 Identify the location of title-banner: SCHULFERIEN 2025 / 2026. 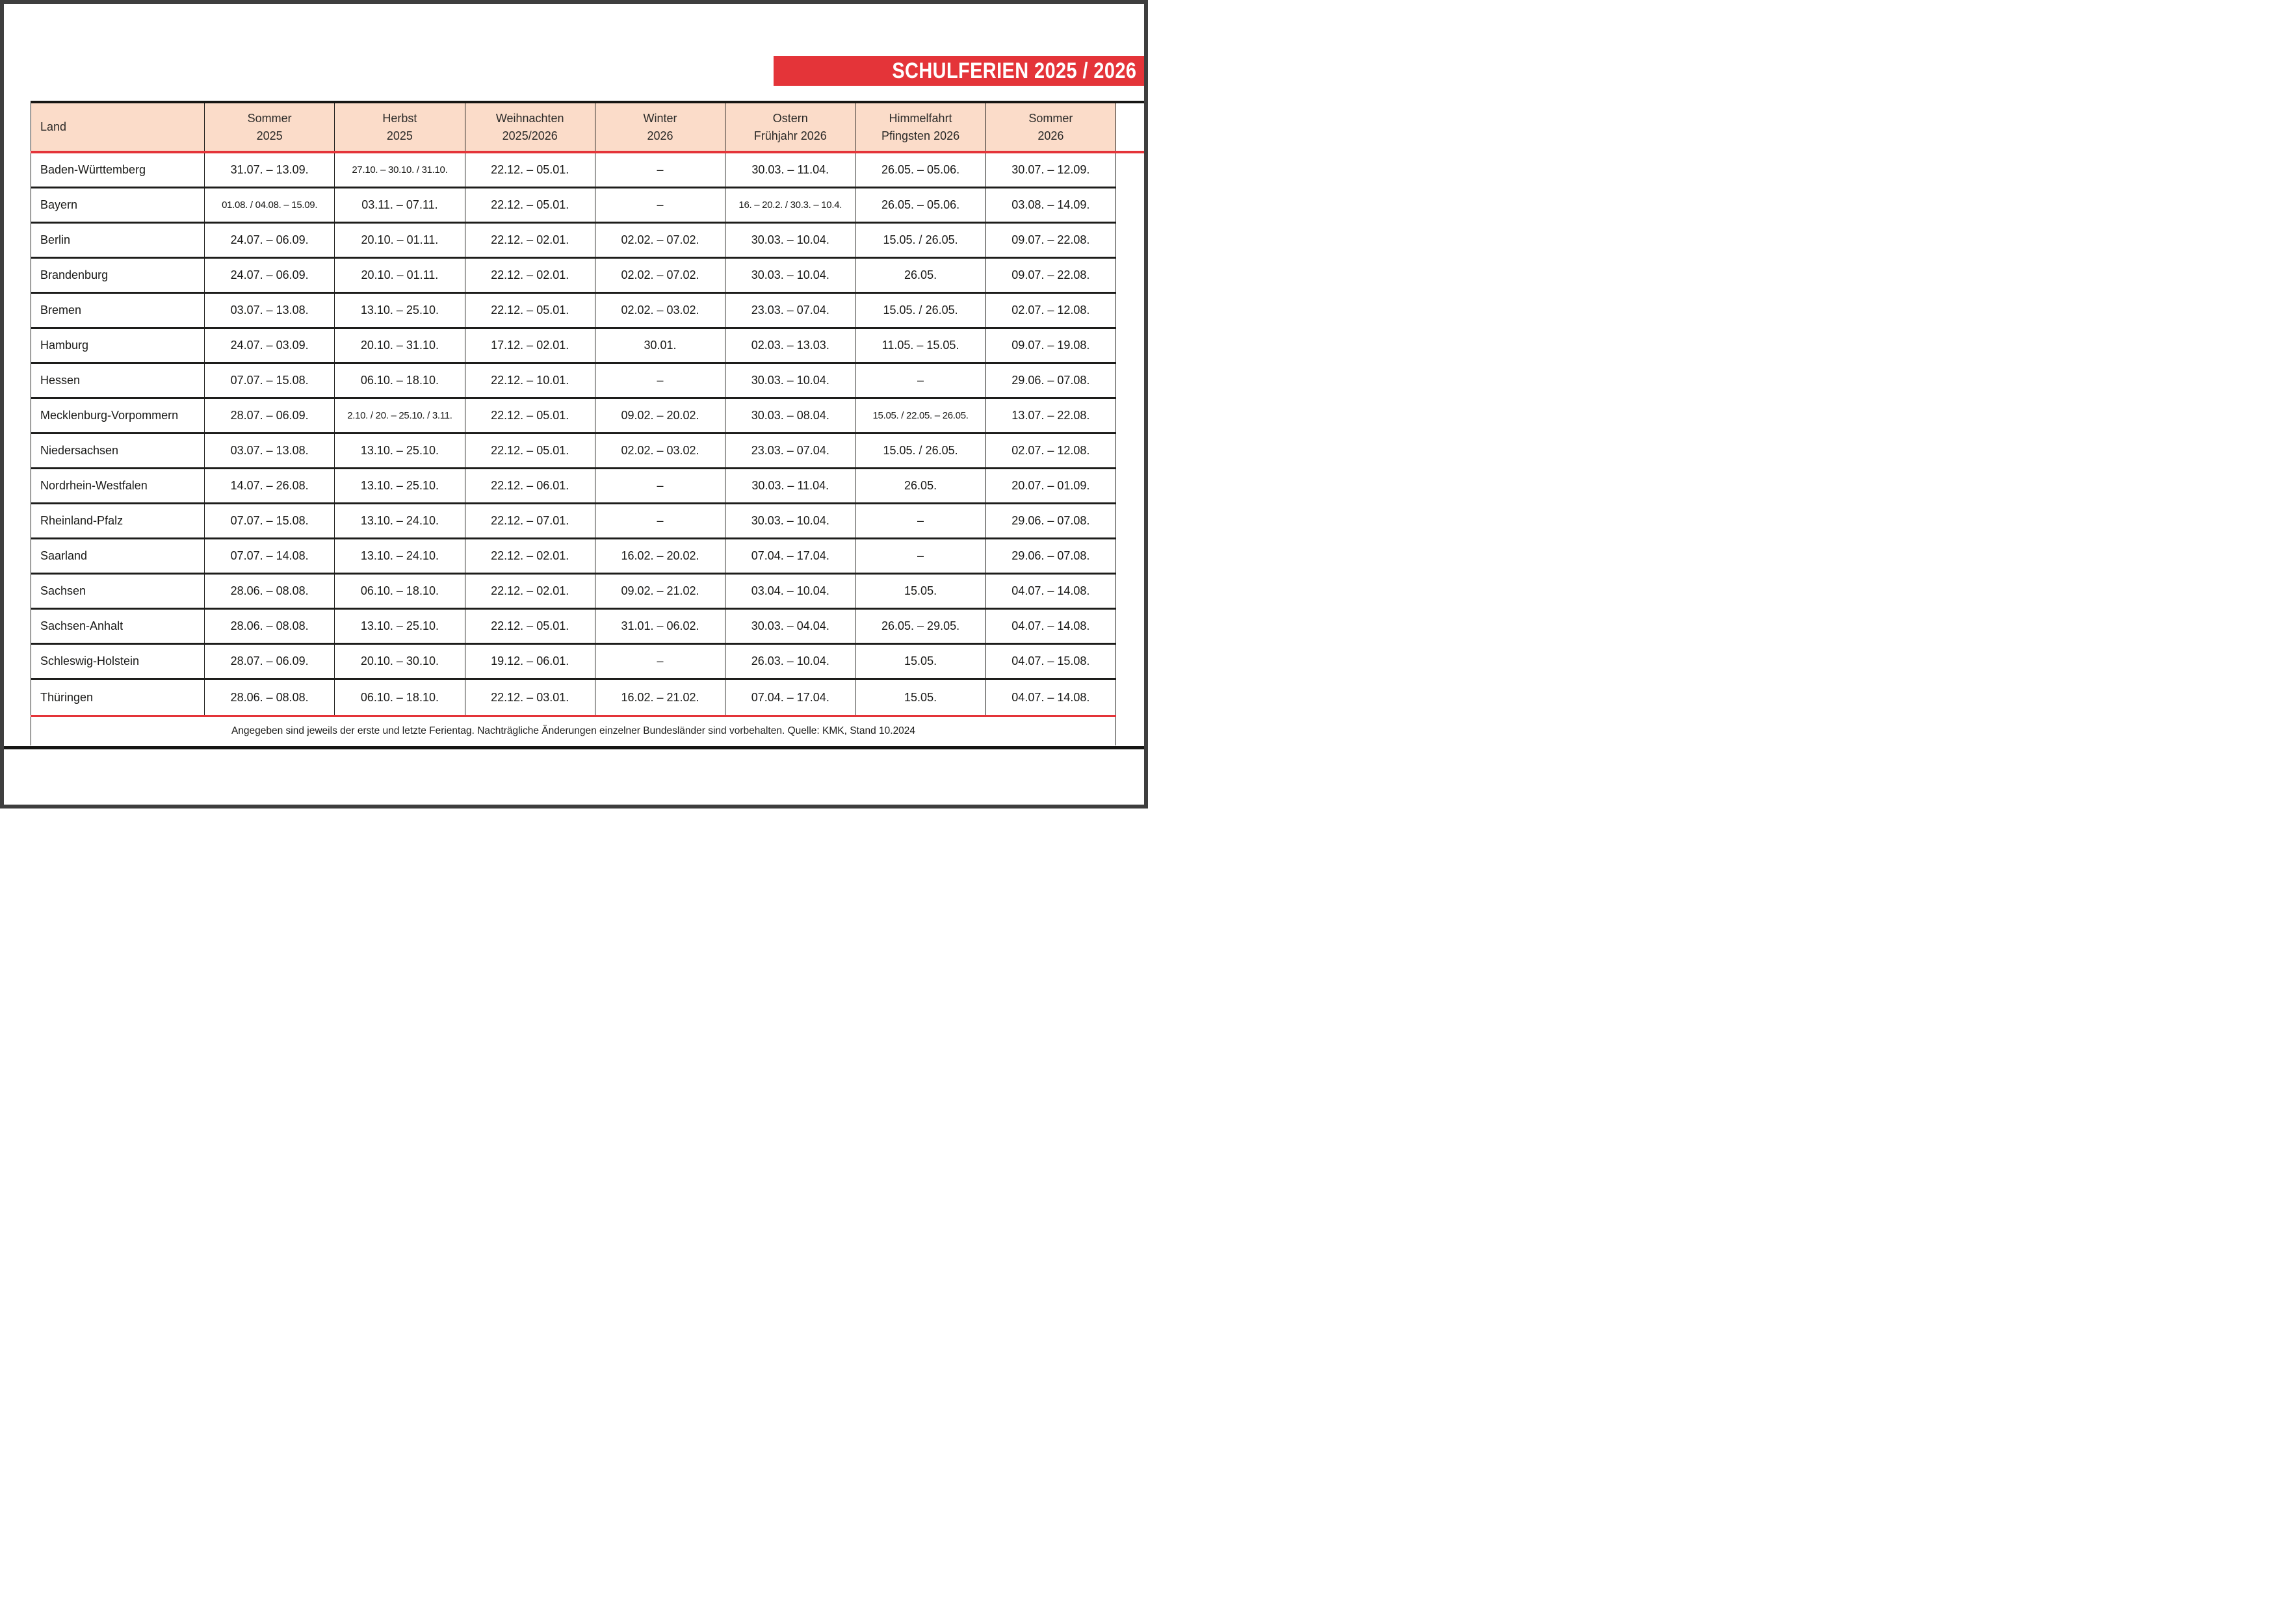
(959, 71).